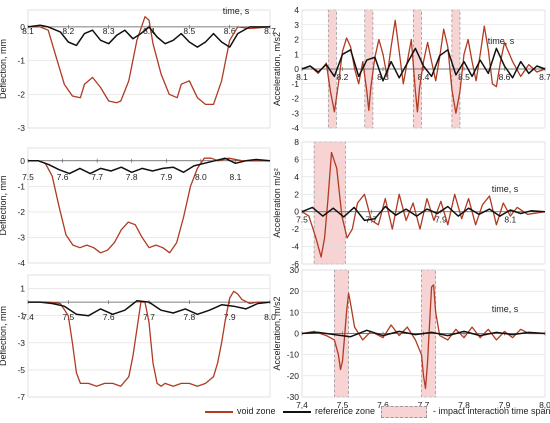  What do you see at coordinates (424, 405) in the screenshot?
I see `x-tick-label: 7,7` at bounding box center [424, 405].